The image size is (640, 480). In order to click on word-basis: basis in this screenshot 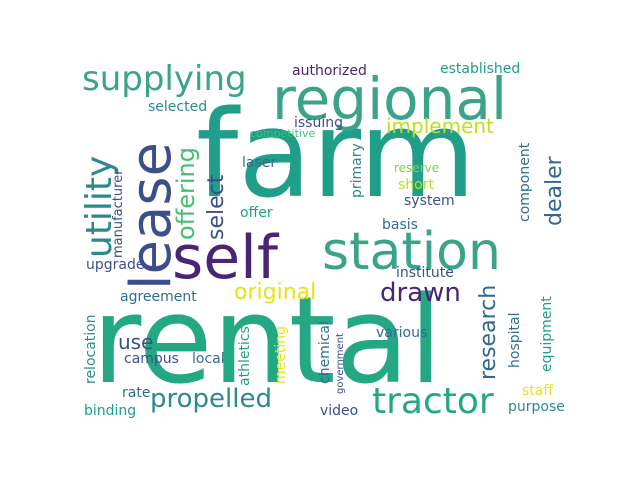, I will do `click(400, 225)`.